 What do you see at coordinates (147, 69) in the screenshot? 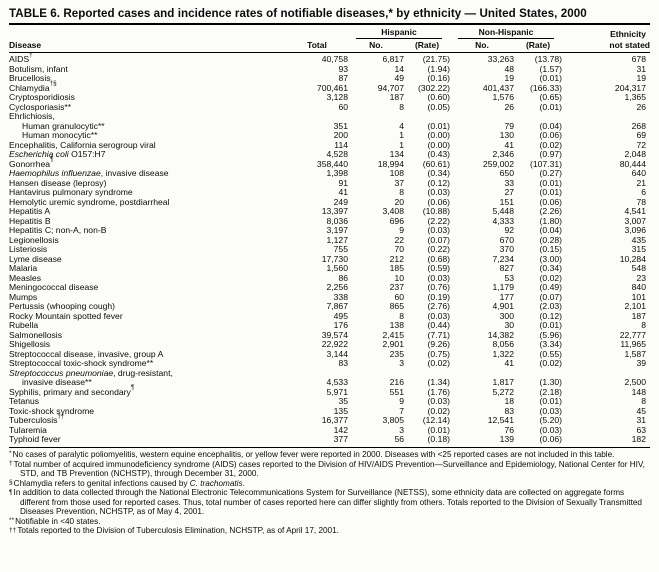
I see `disease-name: Botulism, infant` at bounding box center [147, 69].